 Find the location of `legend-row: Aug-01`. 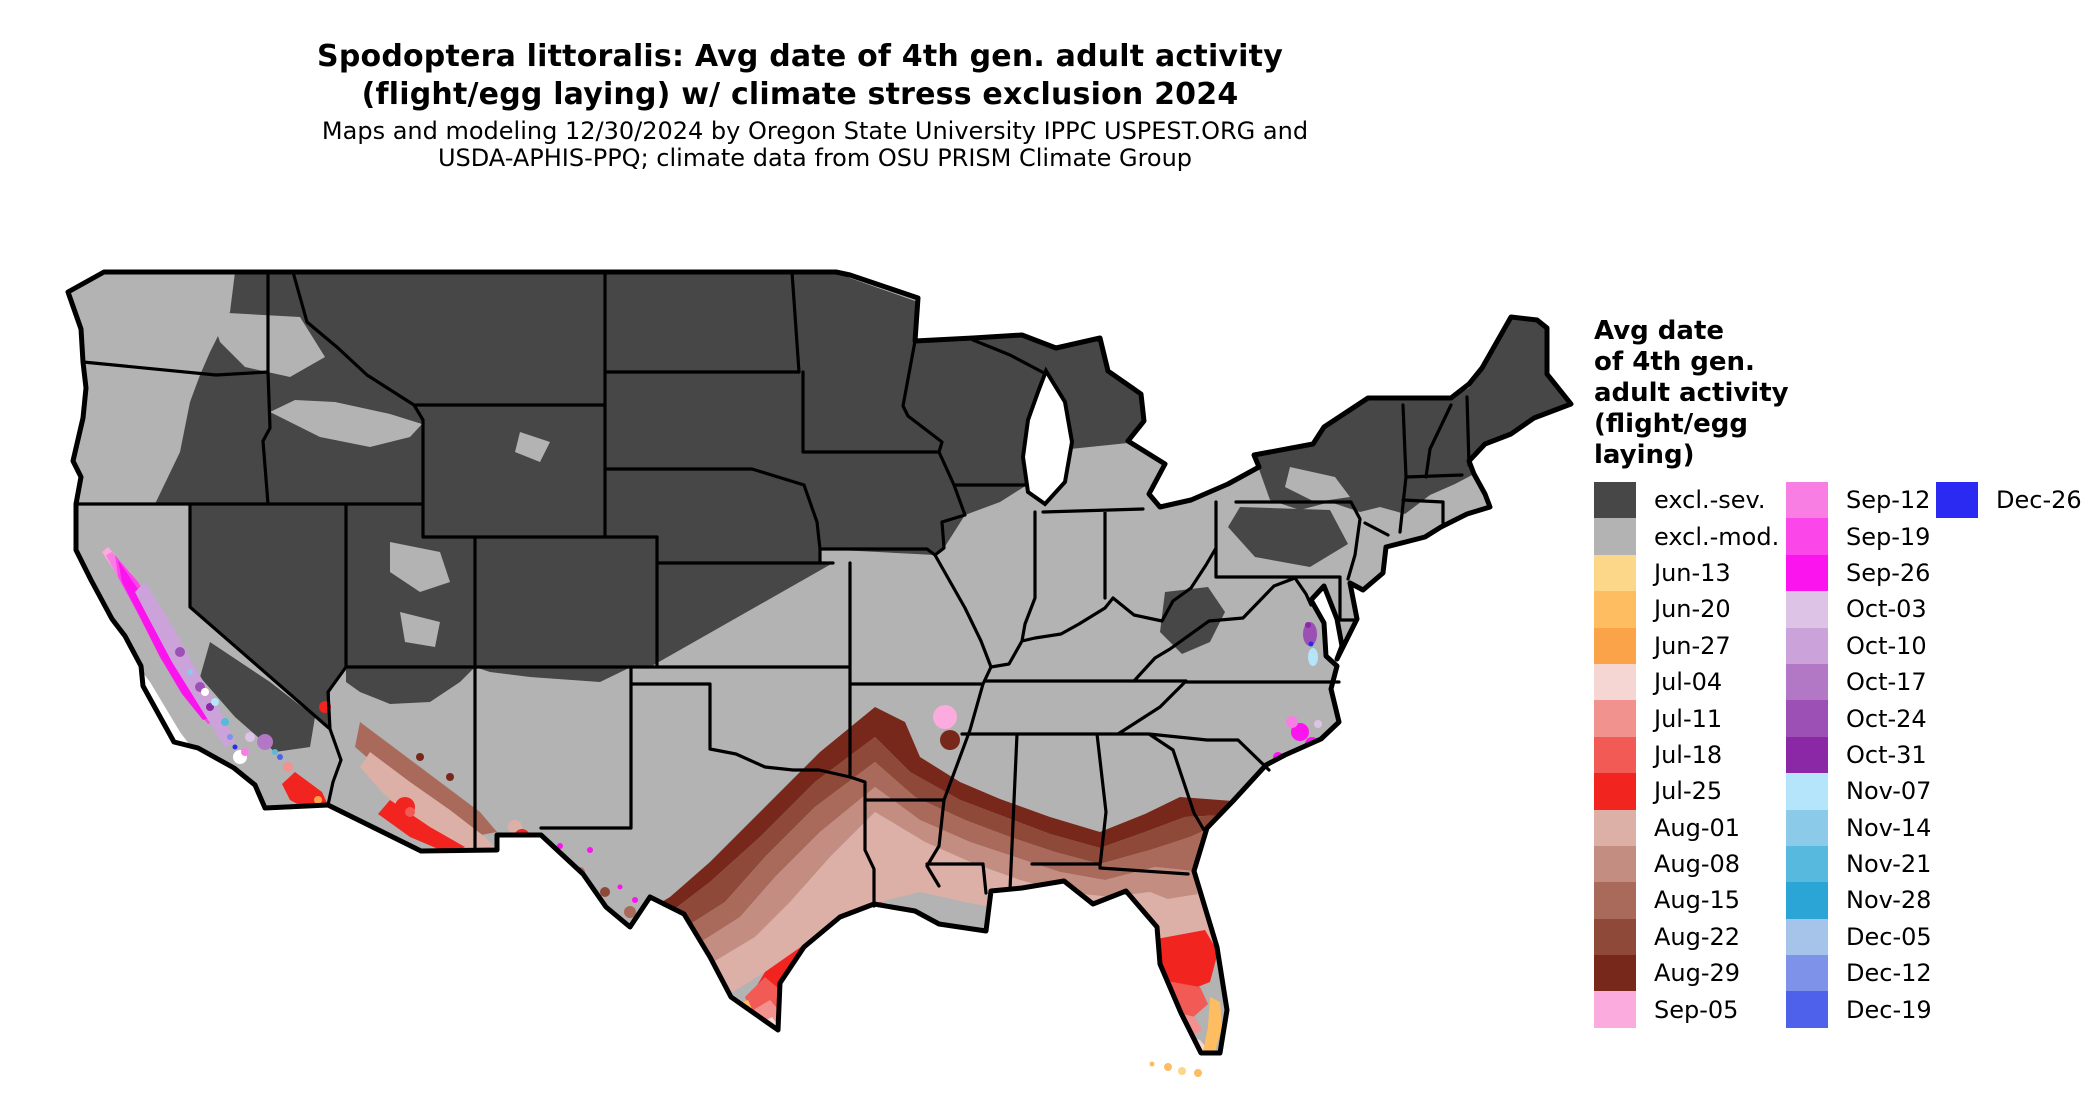

legend-row: Aug-01 is located at coordinates (1686, 827).